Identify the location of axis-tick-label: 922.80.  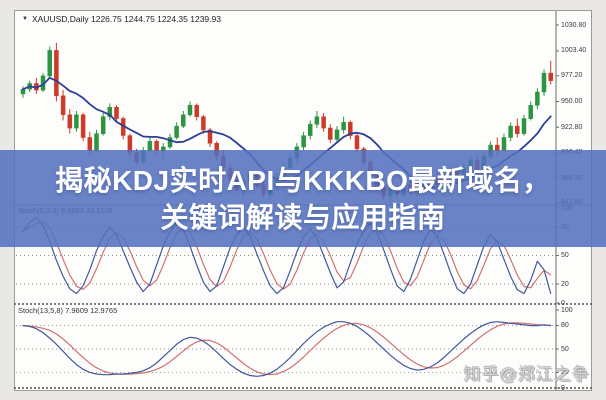
(572, 127).